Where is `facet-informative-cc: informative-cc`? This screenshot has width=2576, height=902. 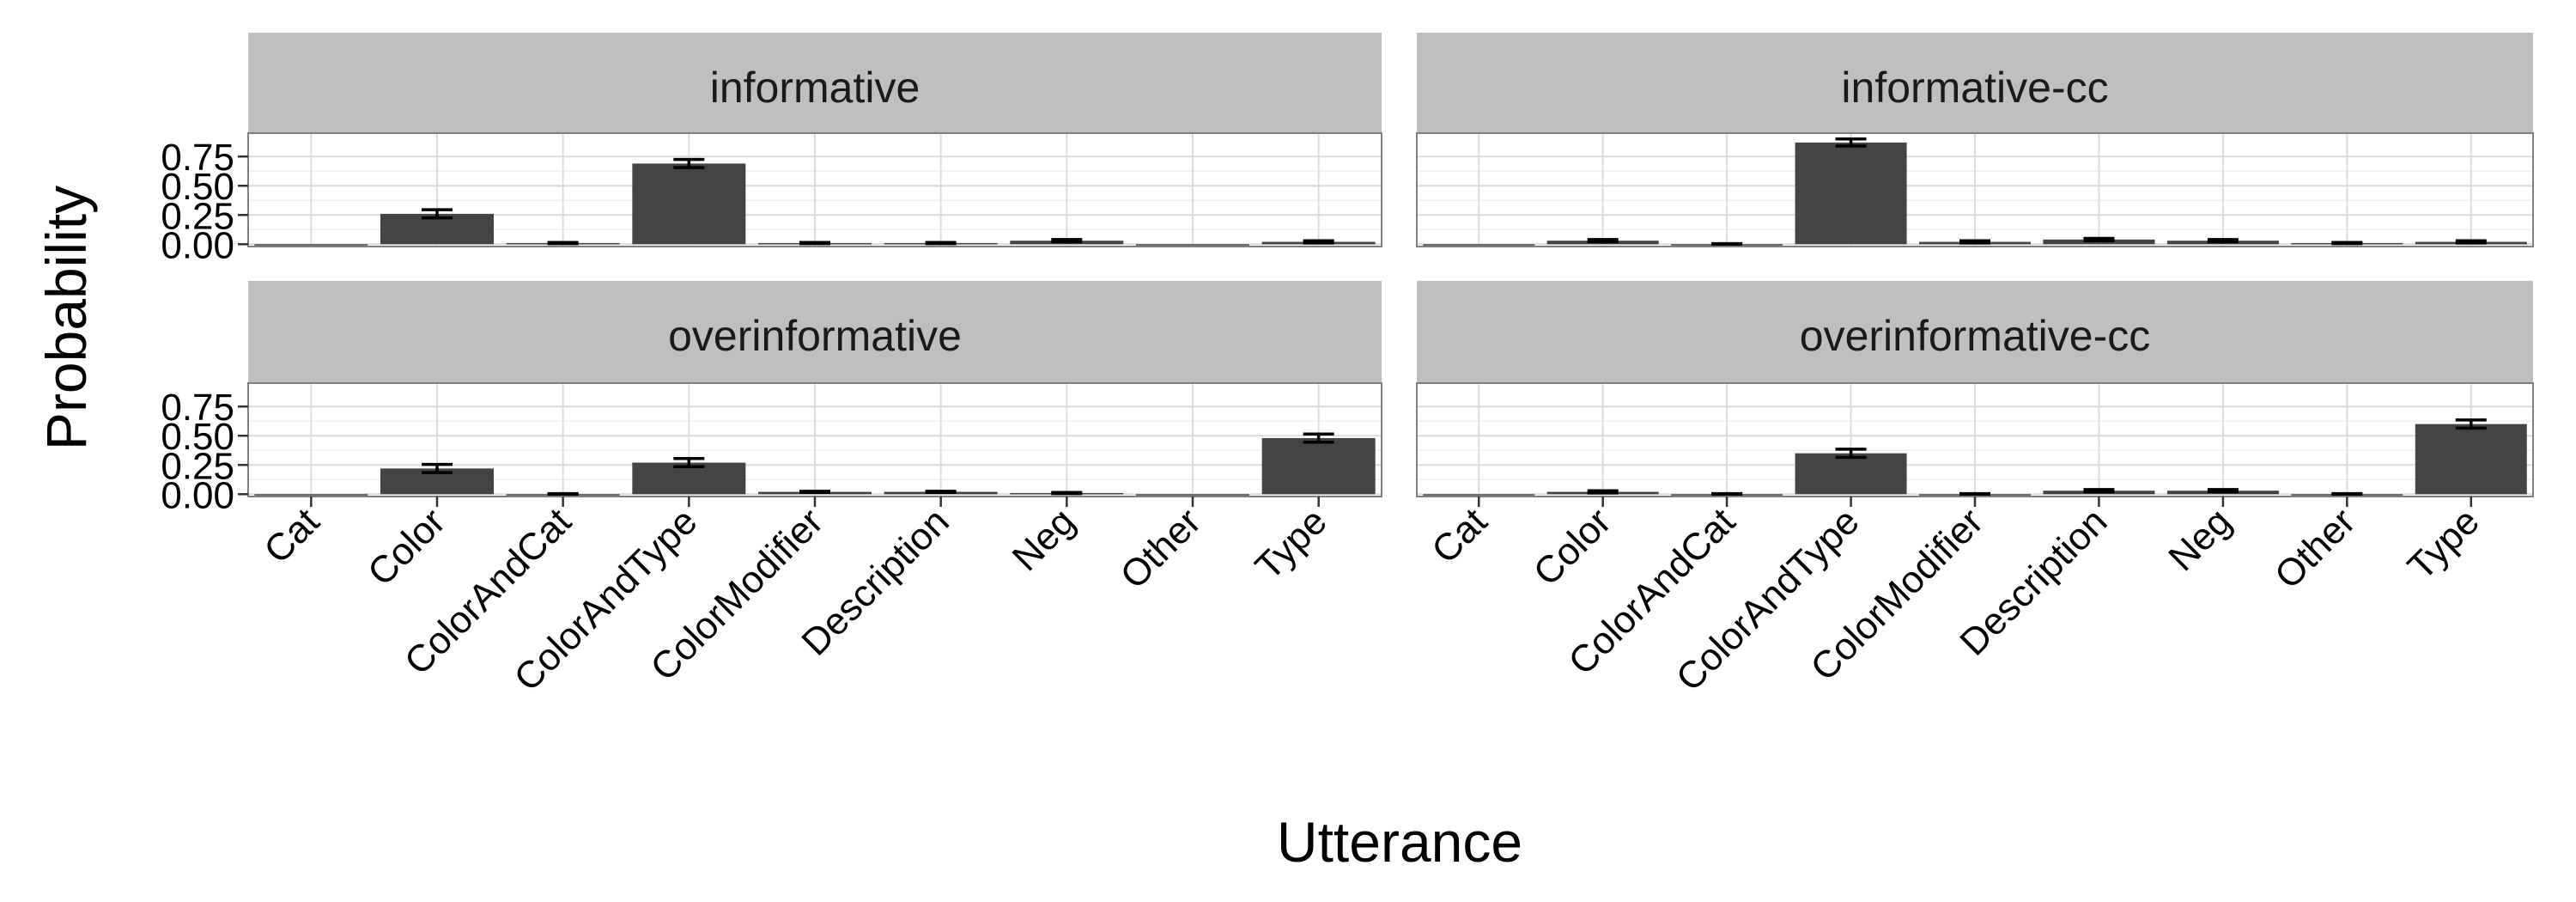 facet-informative-cc: informative-cc is located at coordinates (1975, 140).